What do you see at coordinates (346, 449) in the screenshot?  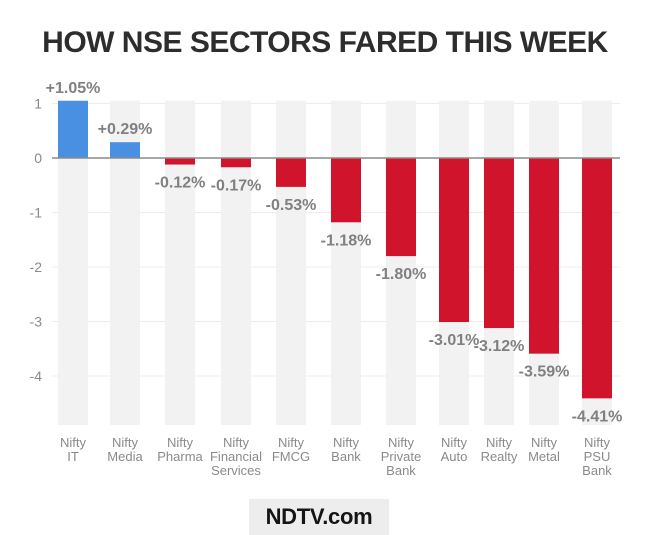 I see `category-label: Nifty Bank` at bounding box center [346, 449].